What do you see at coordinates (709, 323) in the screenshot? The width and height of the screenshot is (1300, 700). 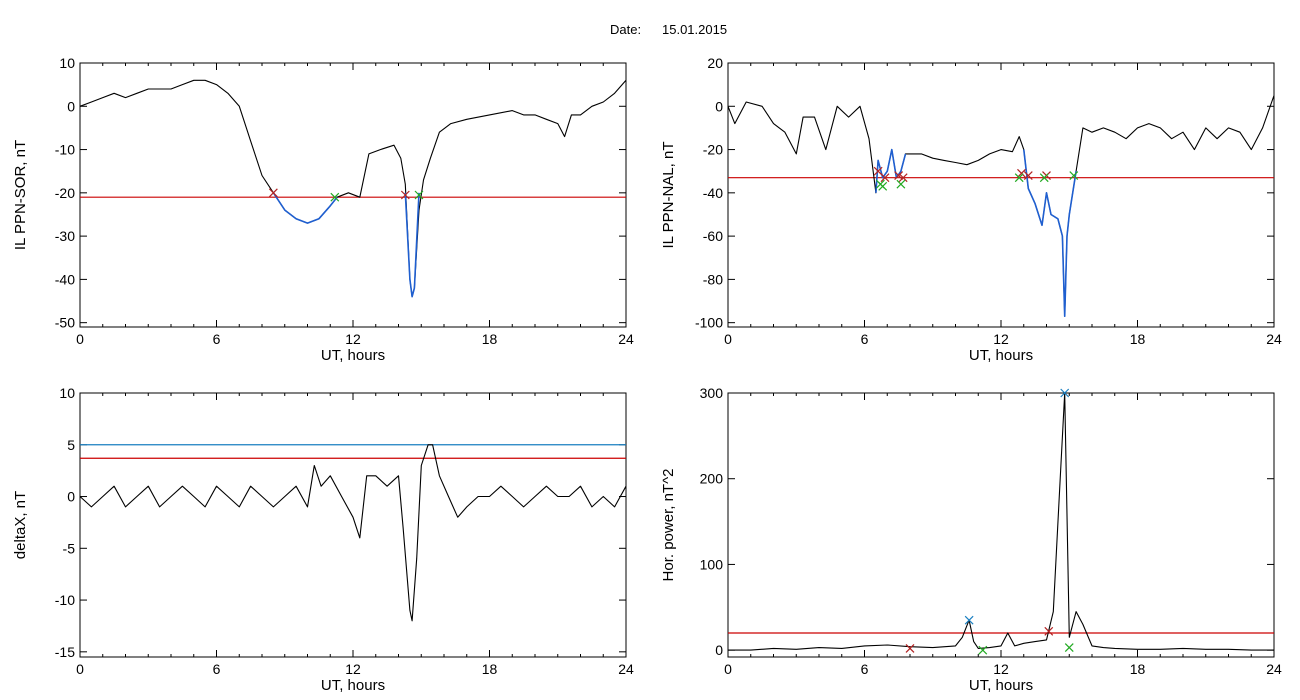 I see `y-tick-label: -100` at bounding box center [709, 323].